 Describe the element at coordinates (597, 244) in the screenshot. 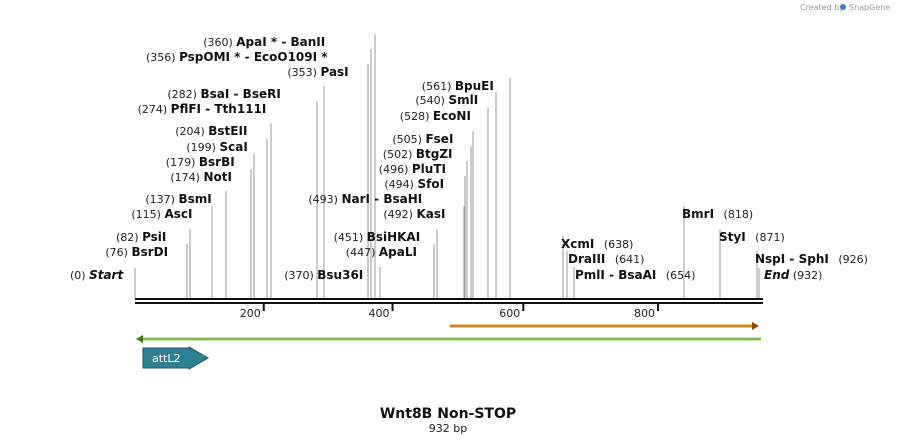

I see `site-label-xcmi: XcmI (638)` at that location.